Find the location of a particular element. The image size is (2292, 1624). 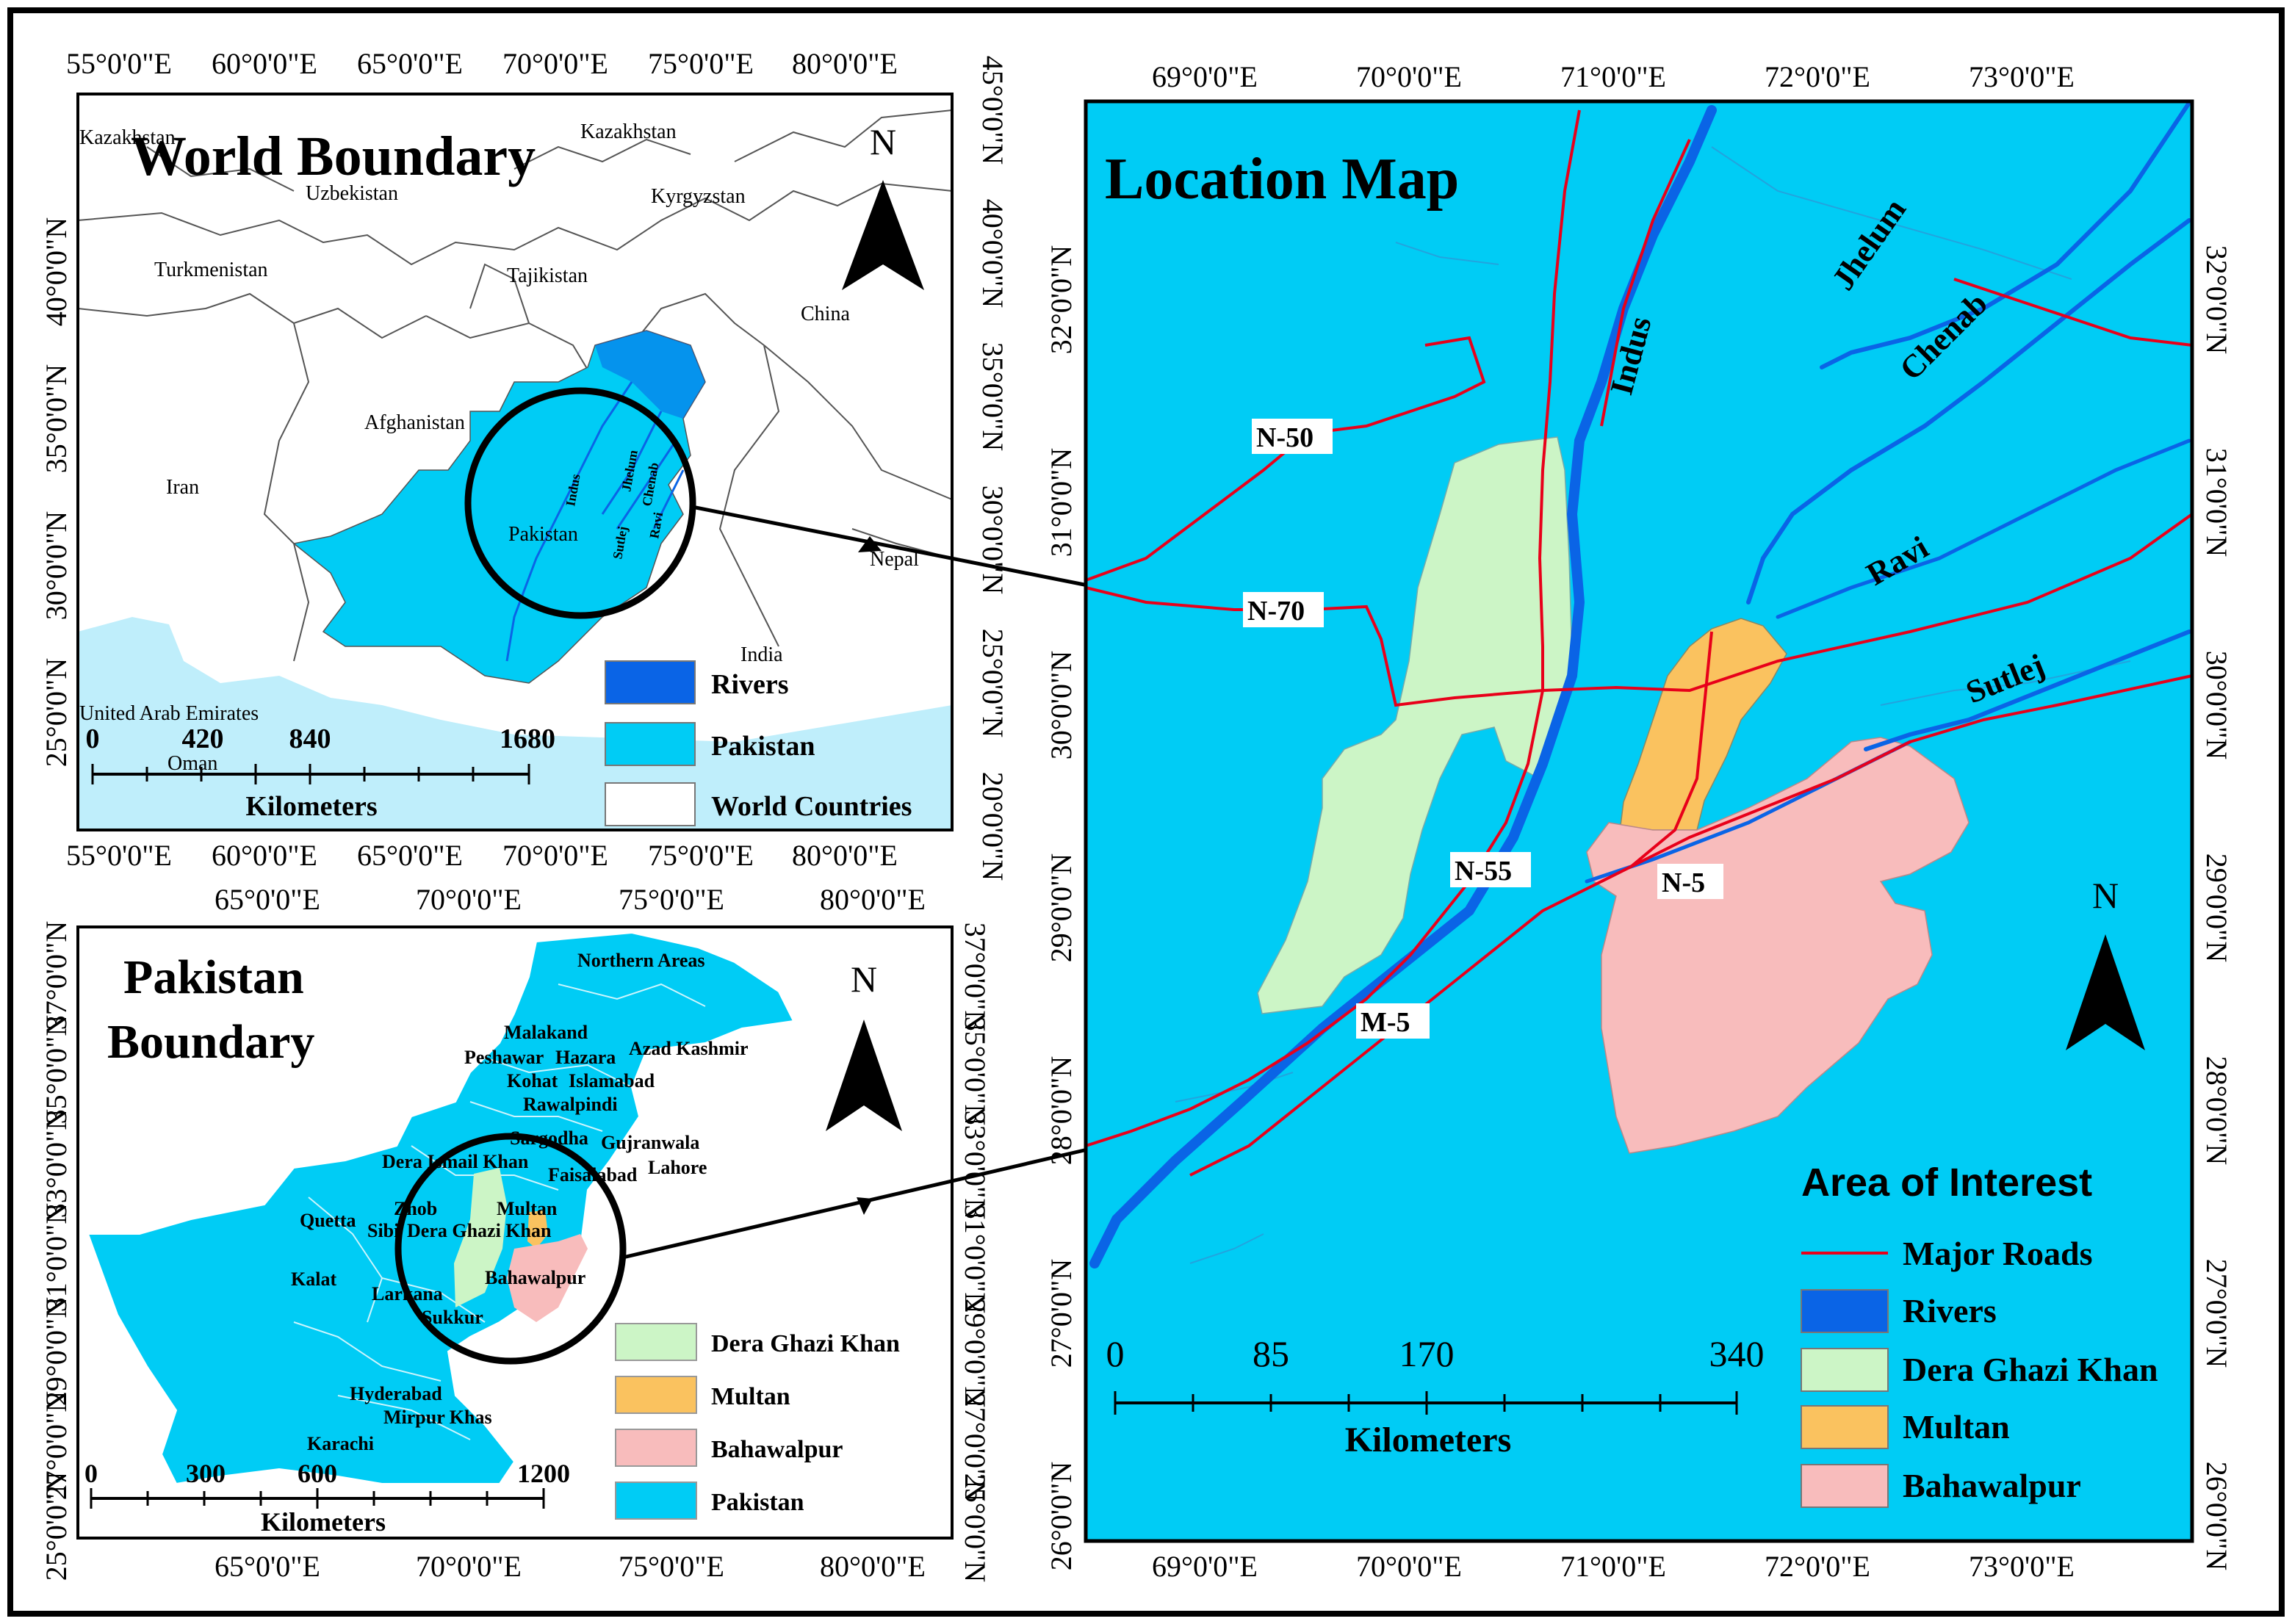

world-legend: Rivers Pakistan World Countries is located at coordinates (759, 743).